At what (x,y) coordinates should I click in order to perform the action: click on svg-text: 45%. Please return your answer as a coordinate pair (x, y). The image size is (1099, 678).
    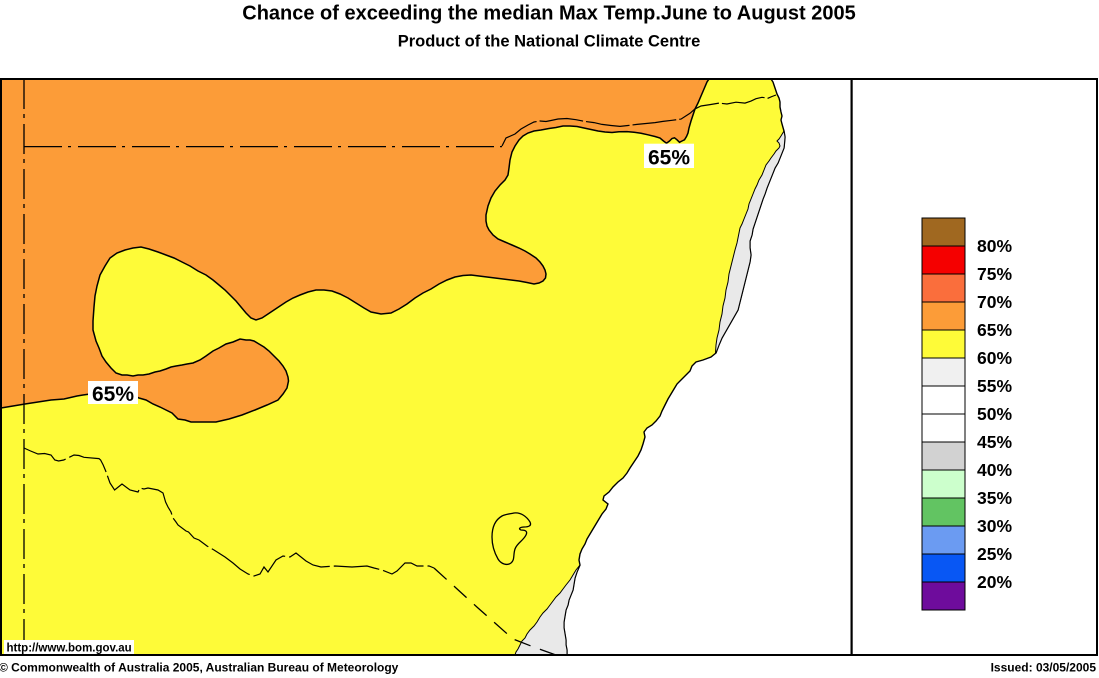
    Looking at the image, I should click on (994, 442).